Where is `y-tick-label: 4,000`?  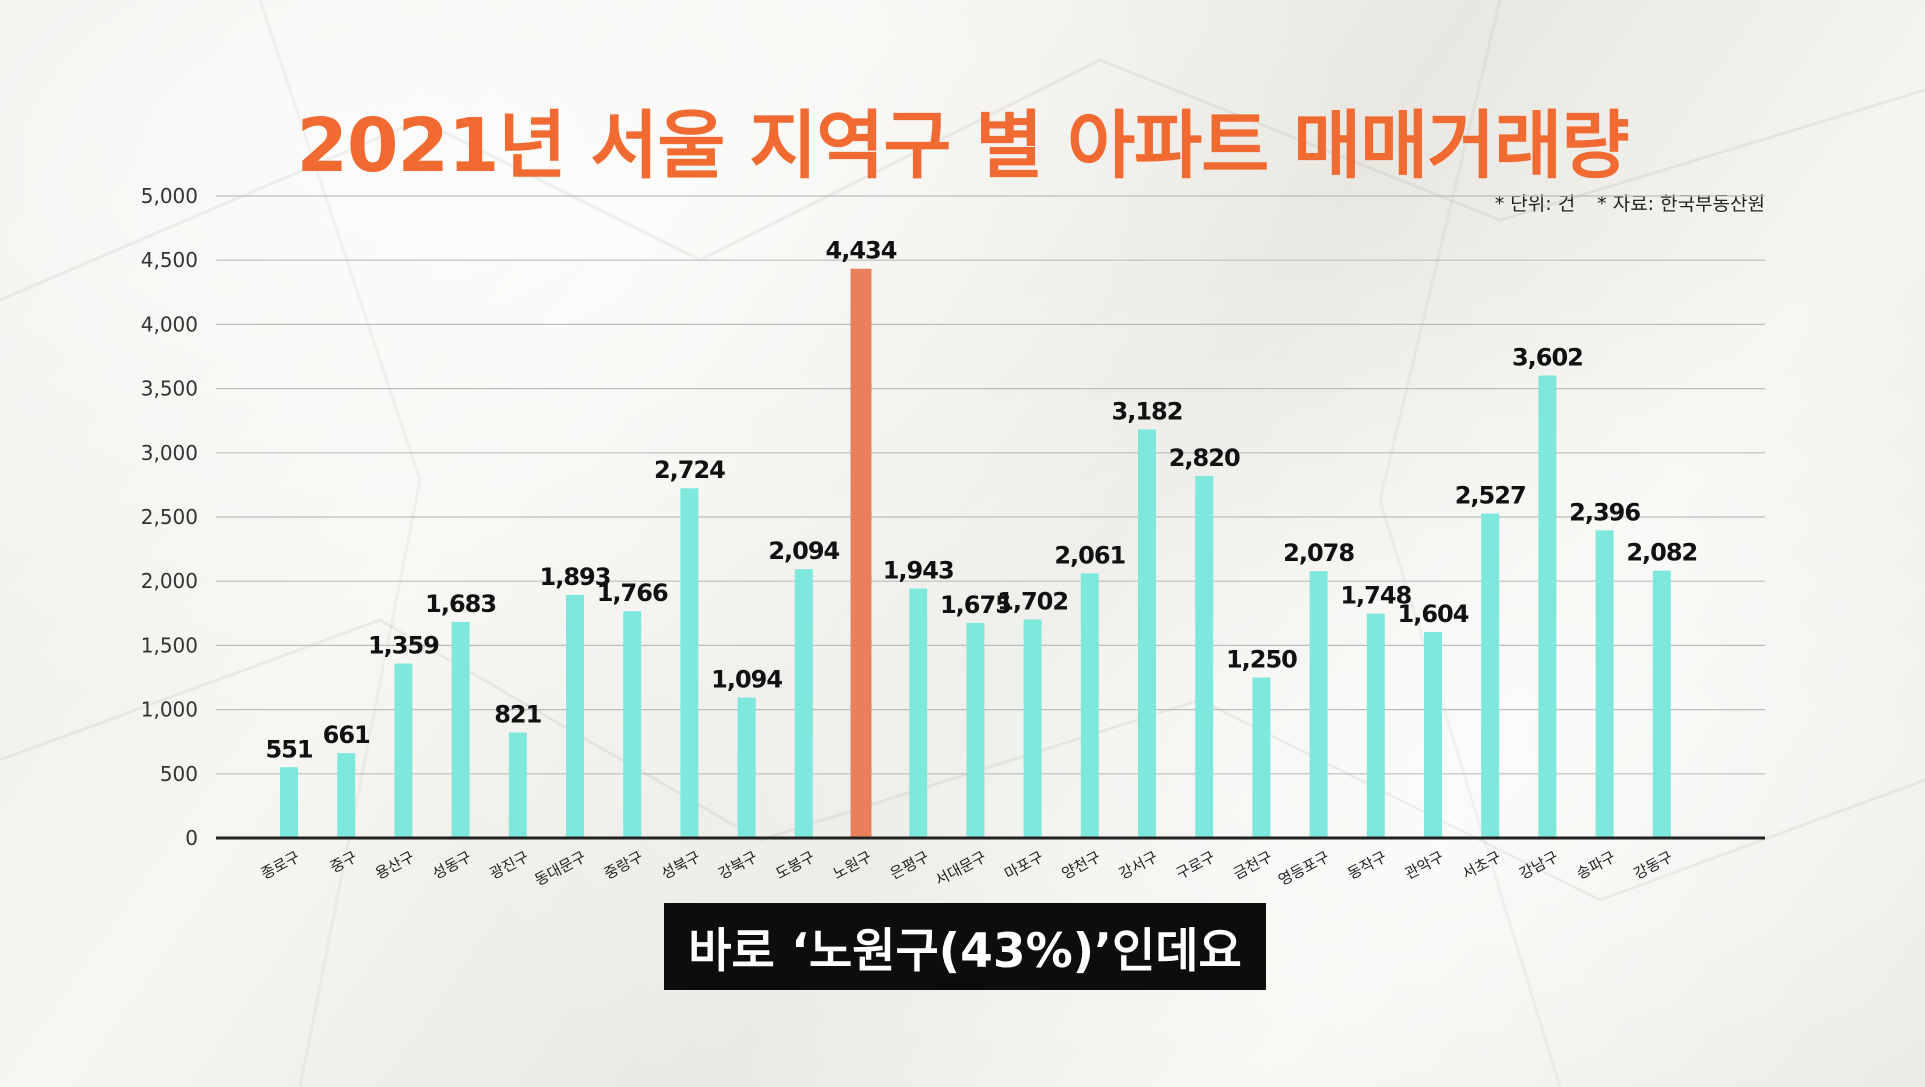 y-tick-label: 4,000 is located at coordinates (169, 324).